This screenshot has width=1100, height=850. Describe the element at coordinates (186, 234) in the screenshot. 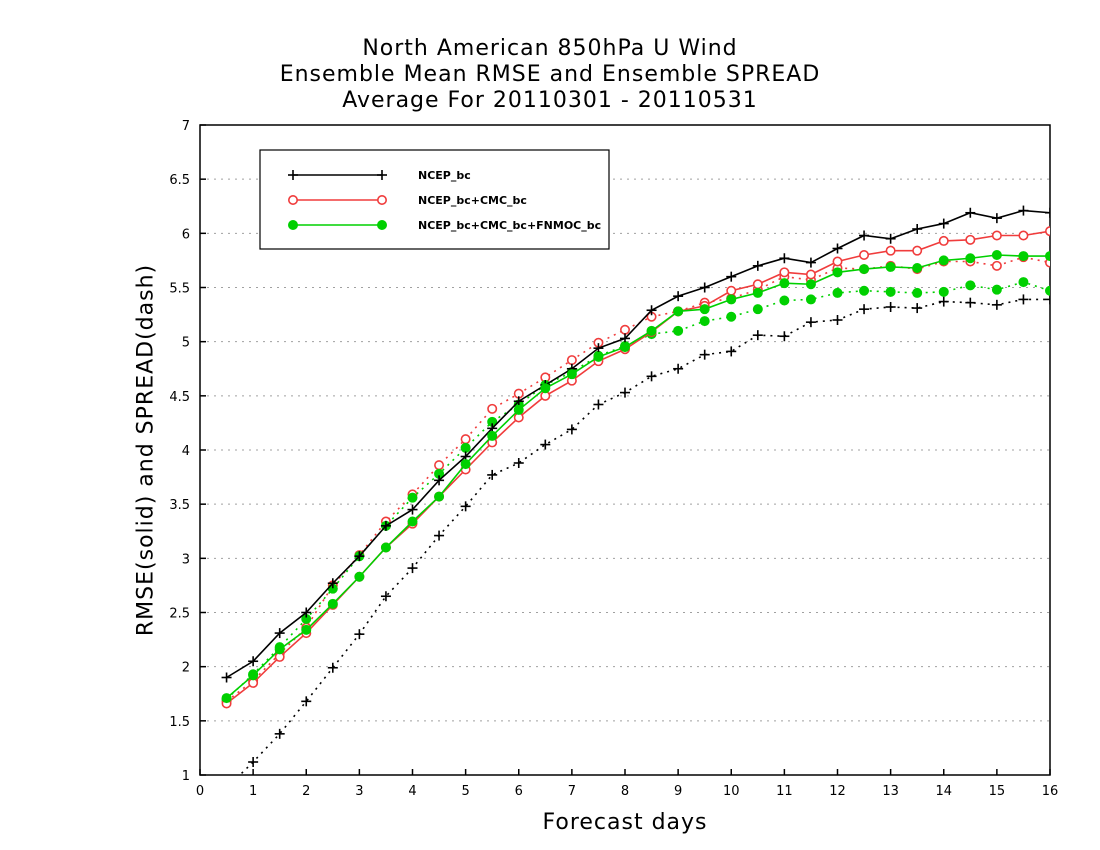

I see `y-tick-label: 6` at that location.